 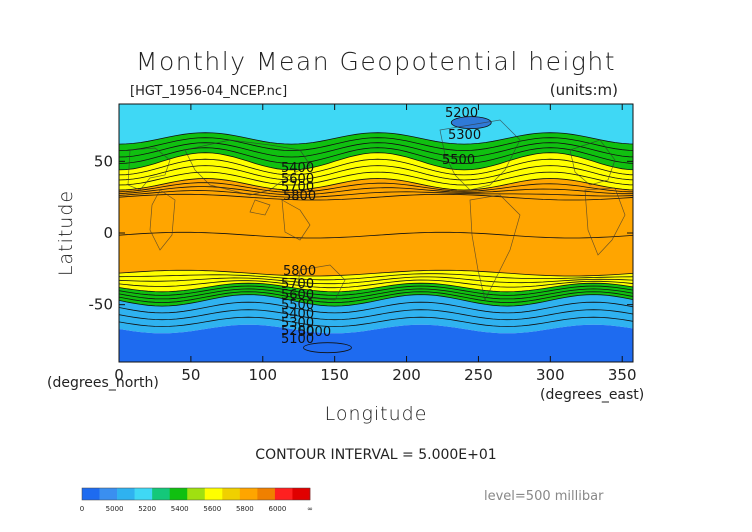 I want to click on x-tick-label: 300, so click(x=550, y=375).